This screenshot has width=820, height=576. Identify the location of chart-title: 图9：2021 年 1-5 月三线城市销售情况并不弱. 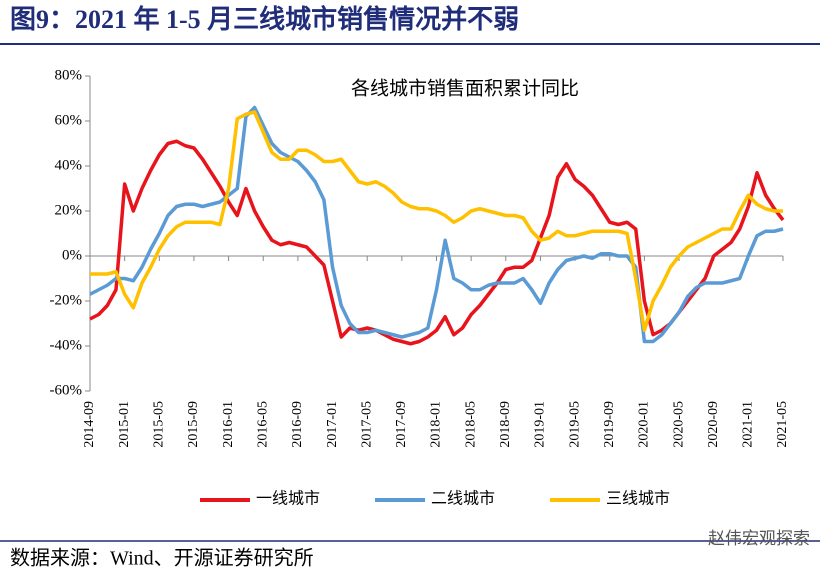
(264, 19).